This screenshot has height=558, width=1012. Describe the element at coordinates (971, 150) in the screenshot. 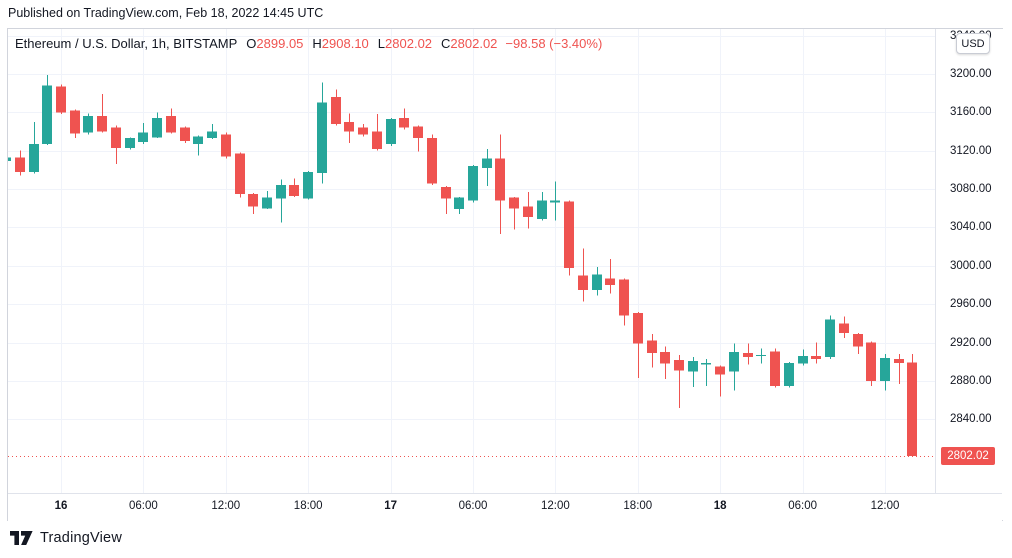

I see `price-tick-label: 3120.00` at that location.